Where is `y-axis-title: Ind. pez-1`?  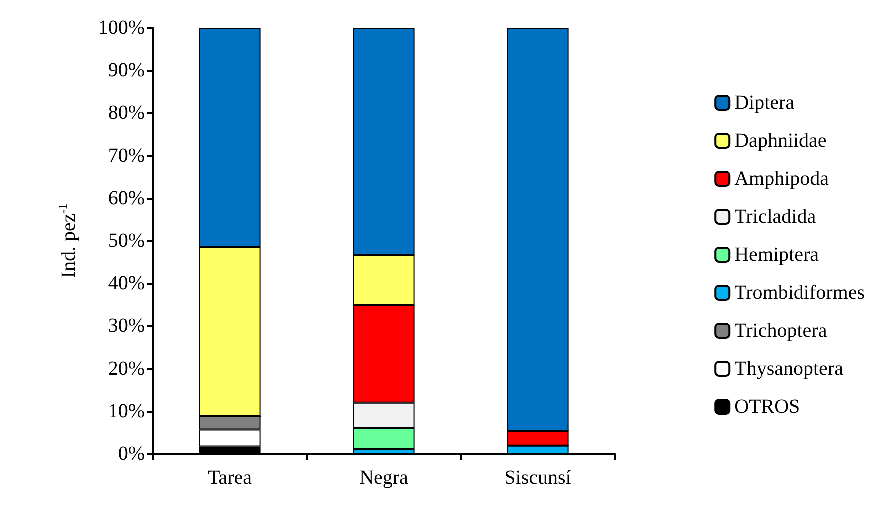
y-axis-title: Ind. pez-1 is located at coordinates (68, 241).